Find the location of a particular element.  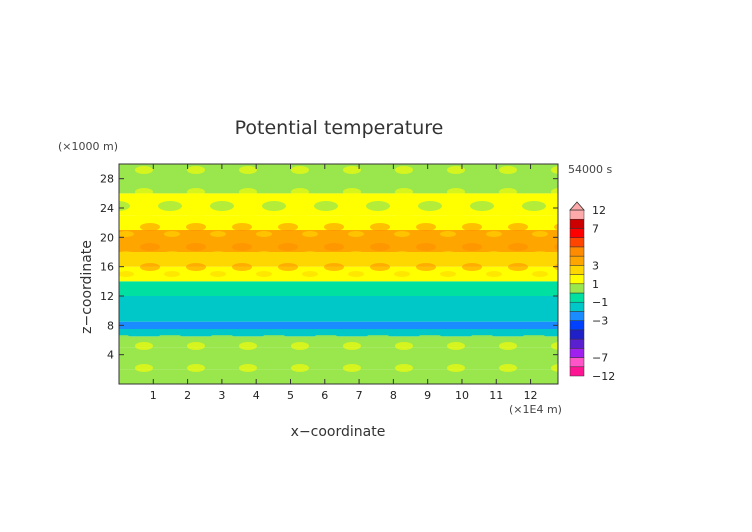

y-tick-label: 12 is located at coordinates (107, 296).